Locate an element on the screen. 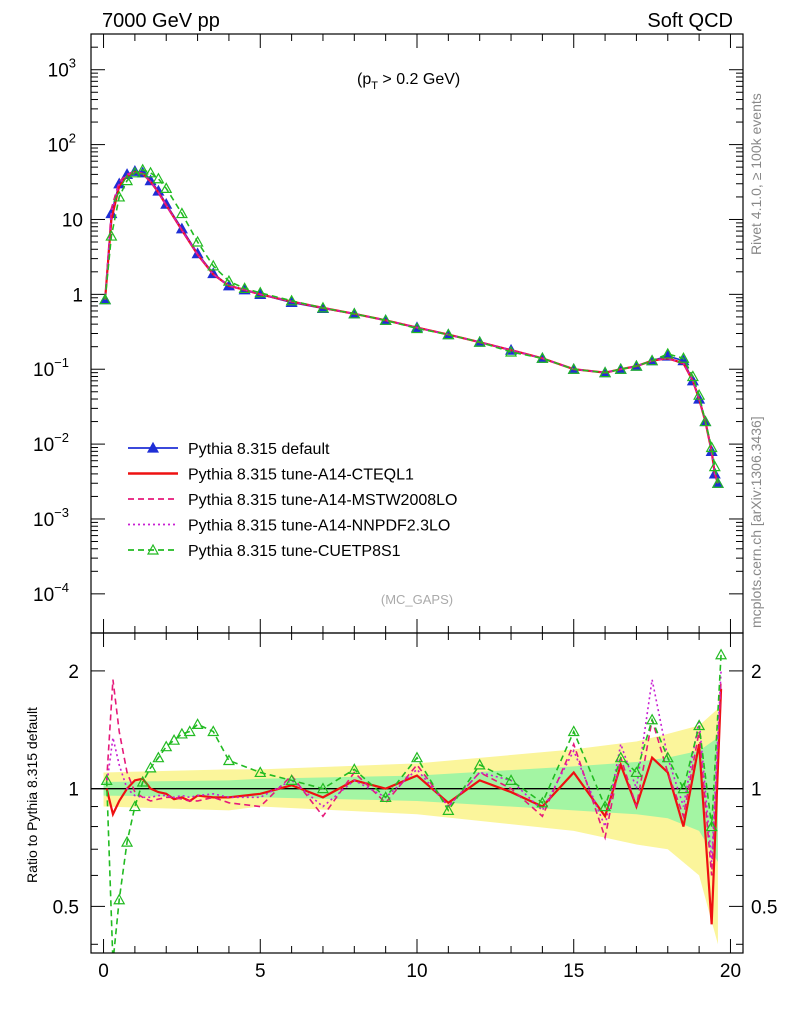 The image size is (786, 1024). y-tick-label: 1 is located at coordinates (77, 295).